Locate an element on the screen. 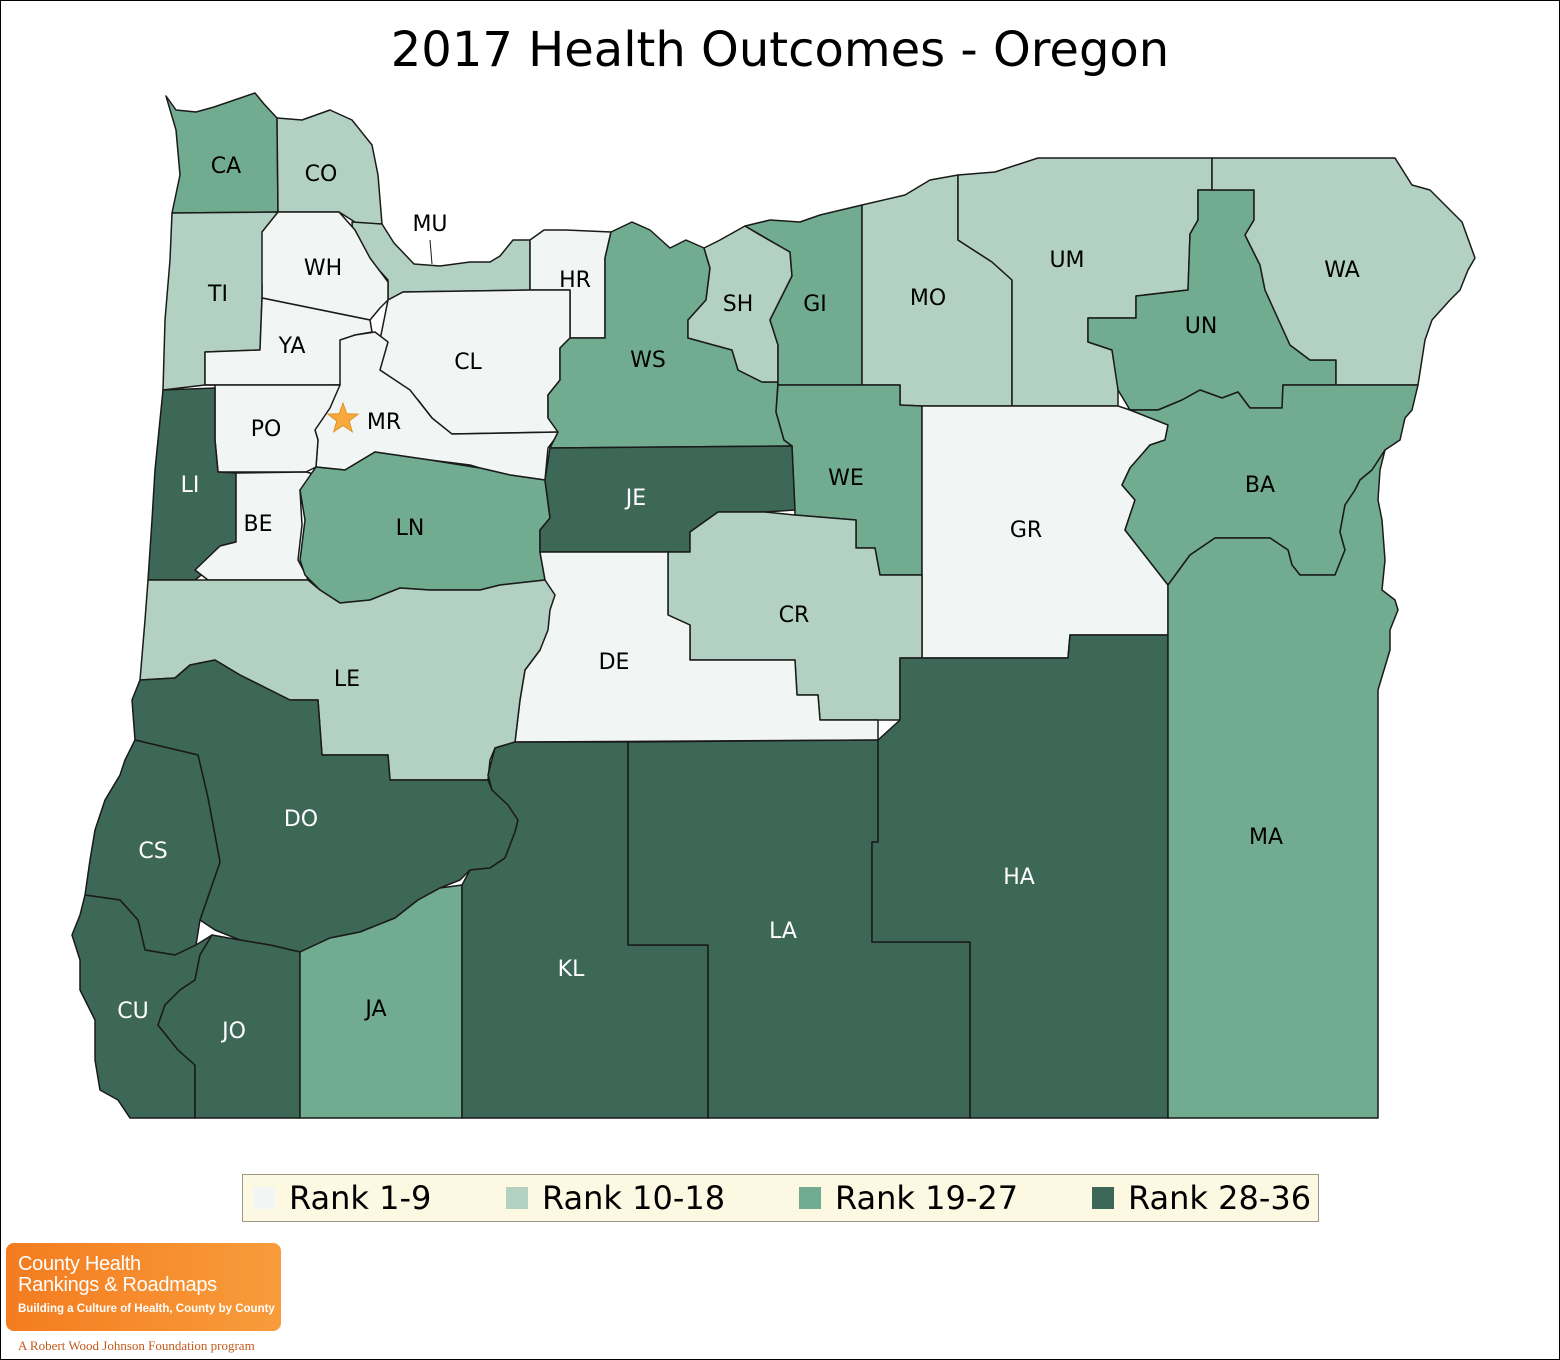 The image size is (1560, 1360). logo-line-2: Rankings & Roadmaps is located at coordinates (117, 1285).